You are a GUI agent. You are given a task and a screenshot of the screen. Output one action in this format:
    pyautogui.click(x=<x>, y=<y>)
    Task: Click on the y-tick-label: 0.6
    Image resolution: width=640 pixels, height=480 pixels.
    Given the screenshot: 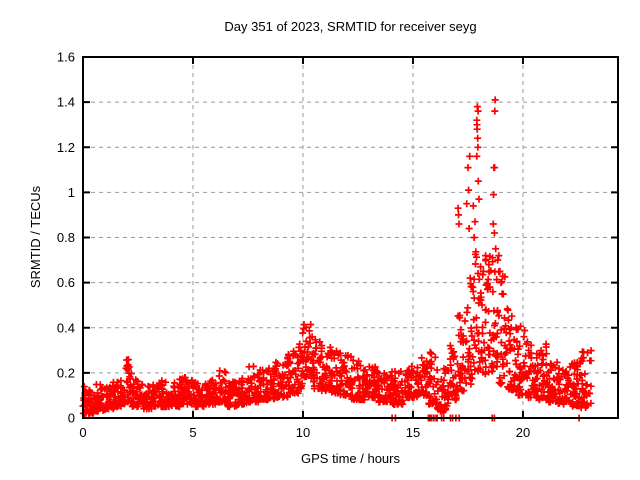 What is the action you would take?
    pyautogui.click(x=66, y=282)
    